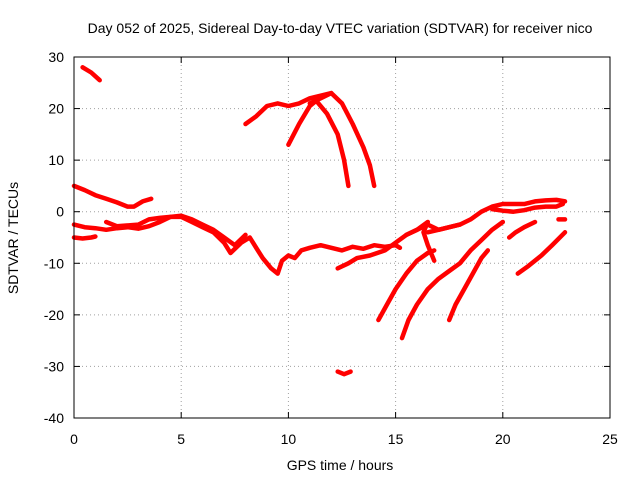 This screenshot has width=640, height=480. I want to click on y-tick-label: -20, so click(54, 315).